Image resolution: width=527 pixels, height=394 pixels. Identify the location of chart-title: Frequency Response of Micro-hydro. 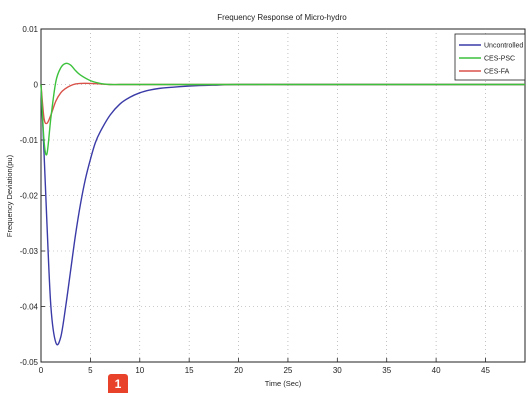
(282, 17).